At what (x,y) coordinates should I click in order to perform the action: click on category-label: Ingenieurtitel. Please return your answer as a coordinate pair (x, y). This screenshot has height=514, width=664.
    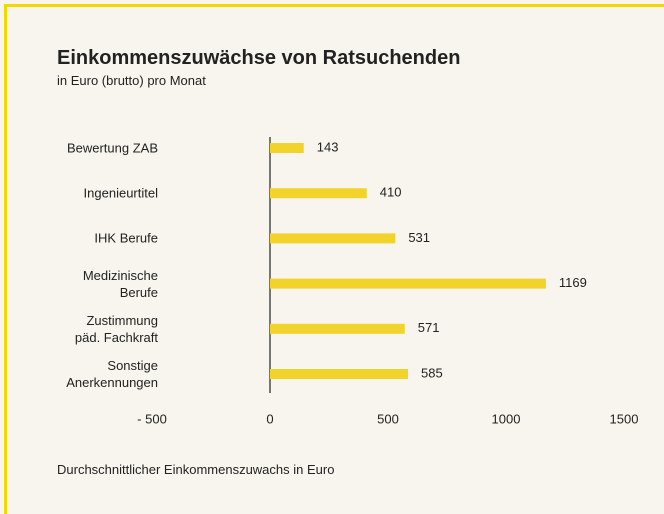
    Looking at the image, I should click on (120, 193).